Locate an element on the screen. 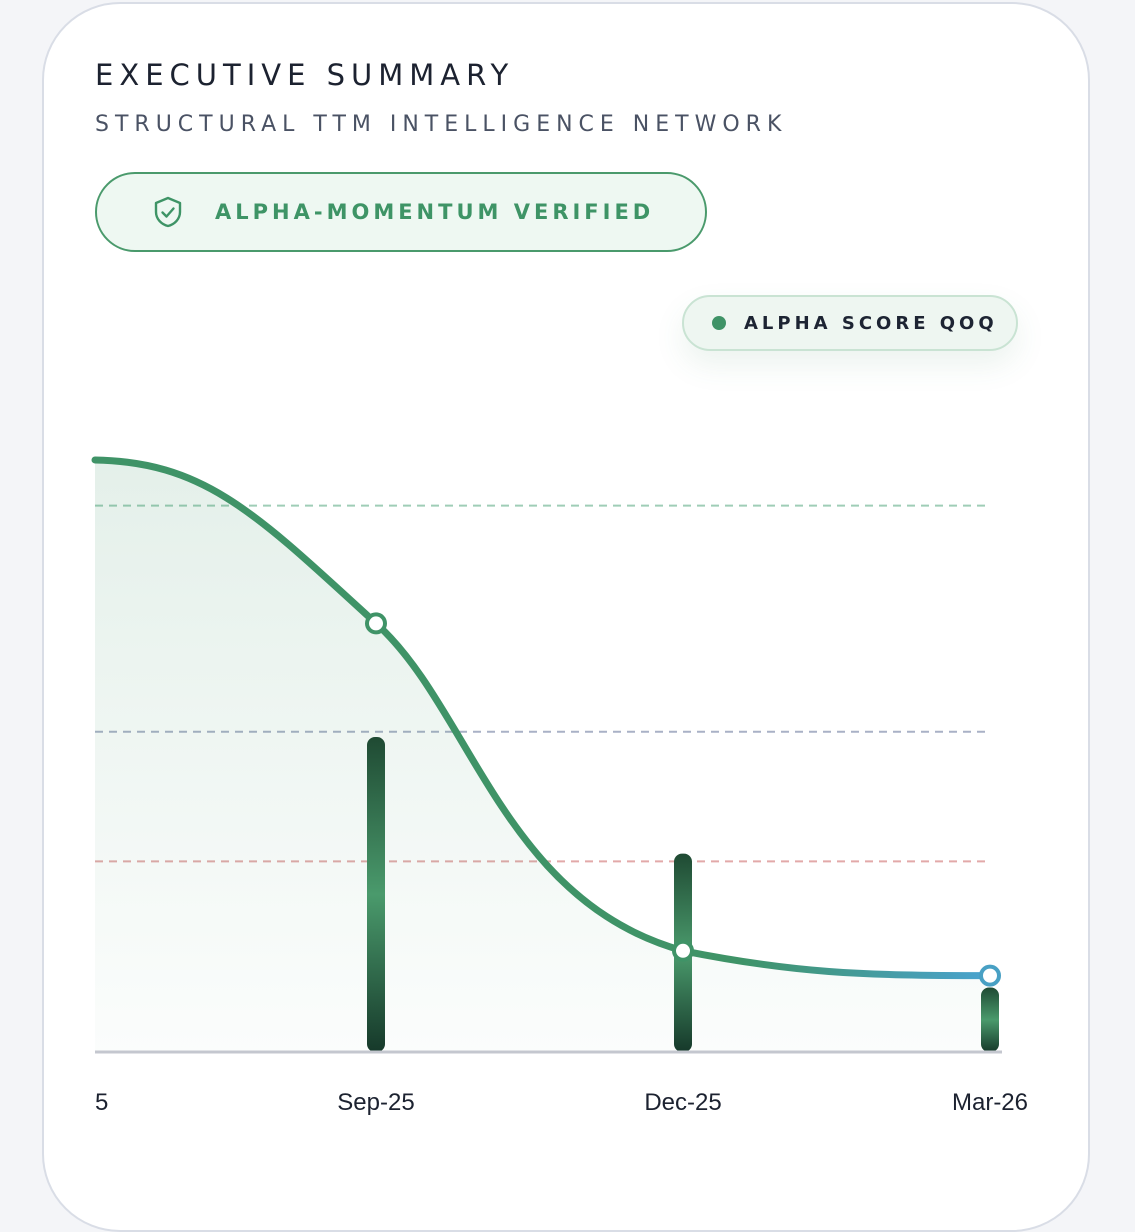 This screenshot has width=1135, height=1232. page-subtitle: STRUCTURAL TTM INTELLIGENCE NETWORK is located at coordinates (441, 124).